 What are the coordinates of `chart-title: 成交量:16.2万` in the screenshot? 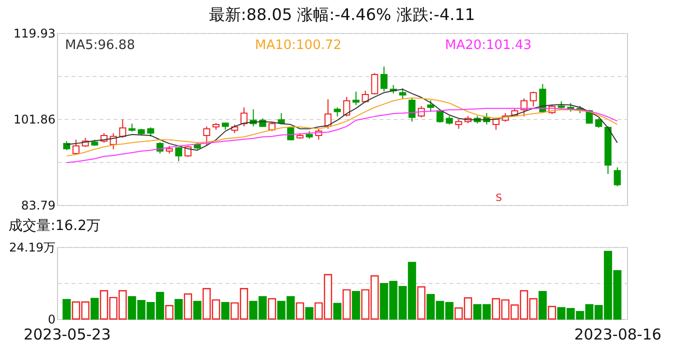 It's located at (54, 226).